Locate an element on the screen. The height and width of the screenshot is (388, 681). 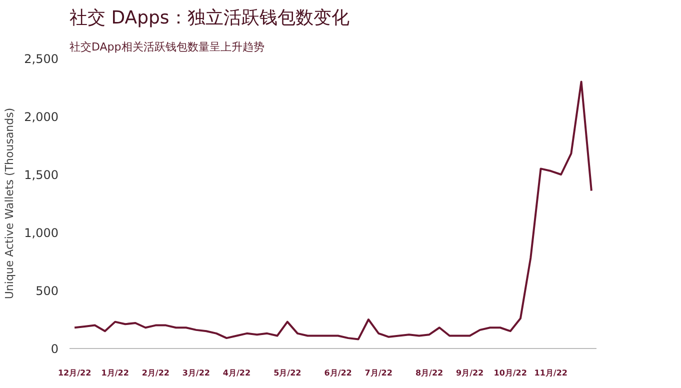
y-tick-label: 1,000 is located at coordinates (41, 233).